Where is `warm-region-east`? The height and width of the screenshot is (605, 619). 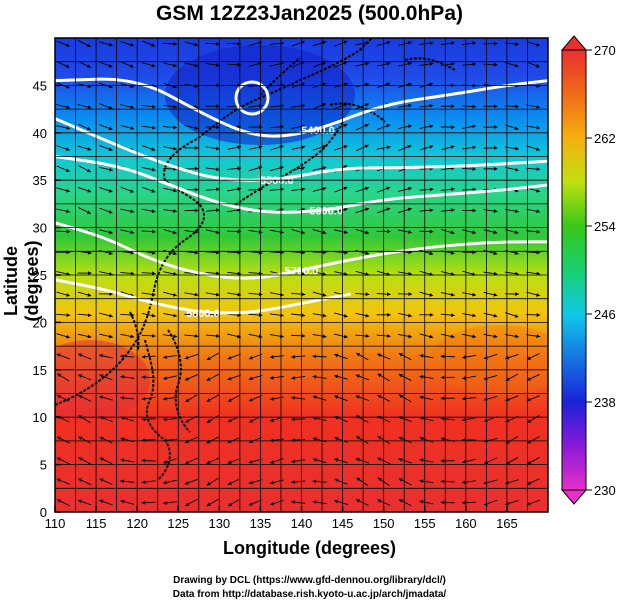 warm-region-east is located at coordinates (489, 360).